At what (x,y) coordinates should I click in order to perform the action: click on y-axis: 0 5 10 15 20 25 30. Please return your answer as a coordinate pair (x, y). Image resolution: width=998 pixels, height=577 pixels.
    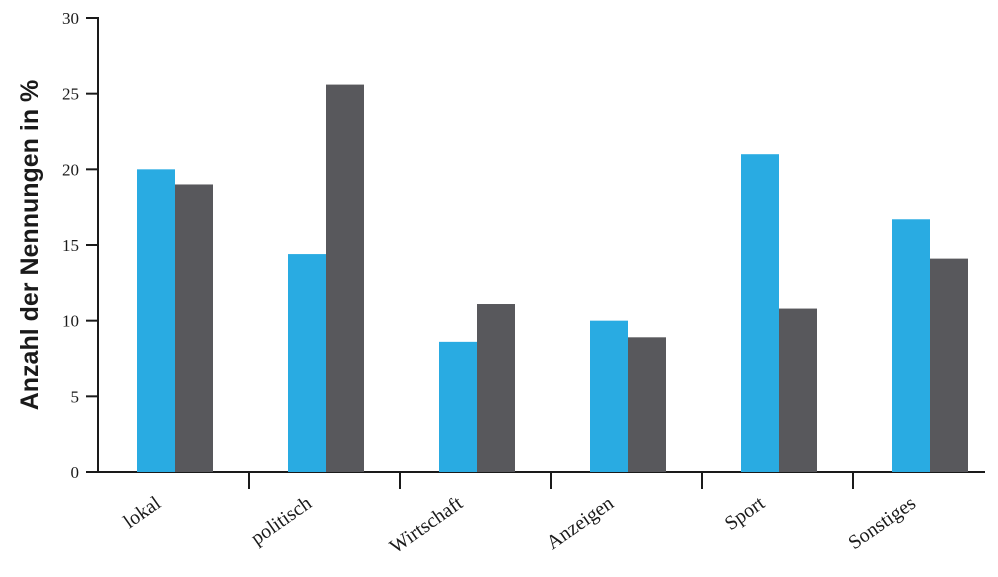
    Looking at the image, I should click on (80, 245).